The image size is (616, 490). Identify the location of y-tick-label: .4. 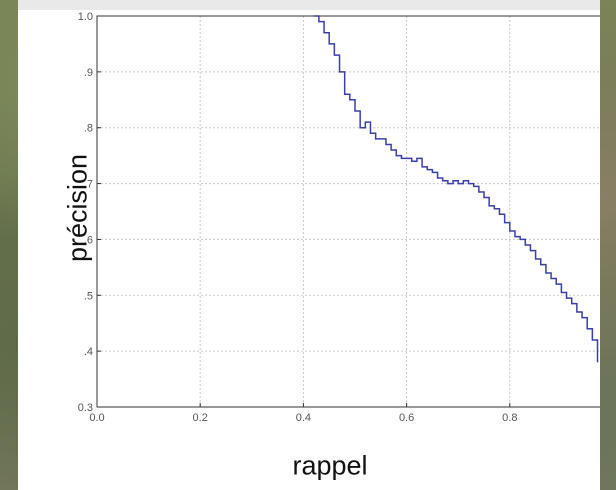
(88, 352).